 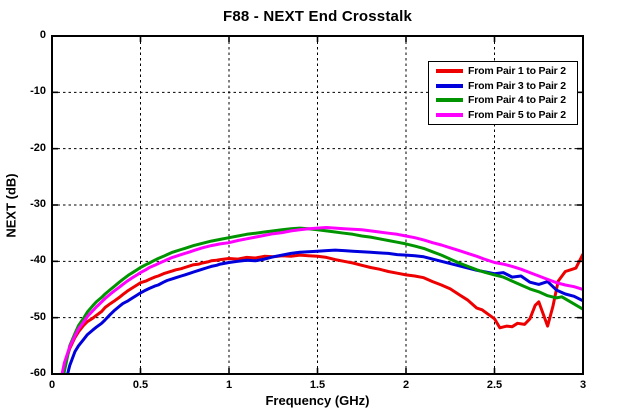 What do you see at coordinates (229, 385) in the screenshot?
I see `x-tick-label: 1` at bounding box center [229, 385].